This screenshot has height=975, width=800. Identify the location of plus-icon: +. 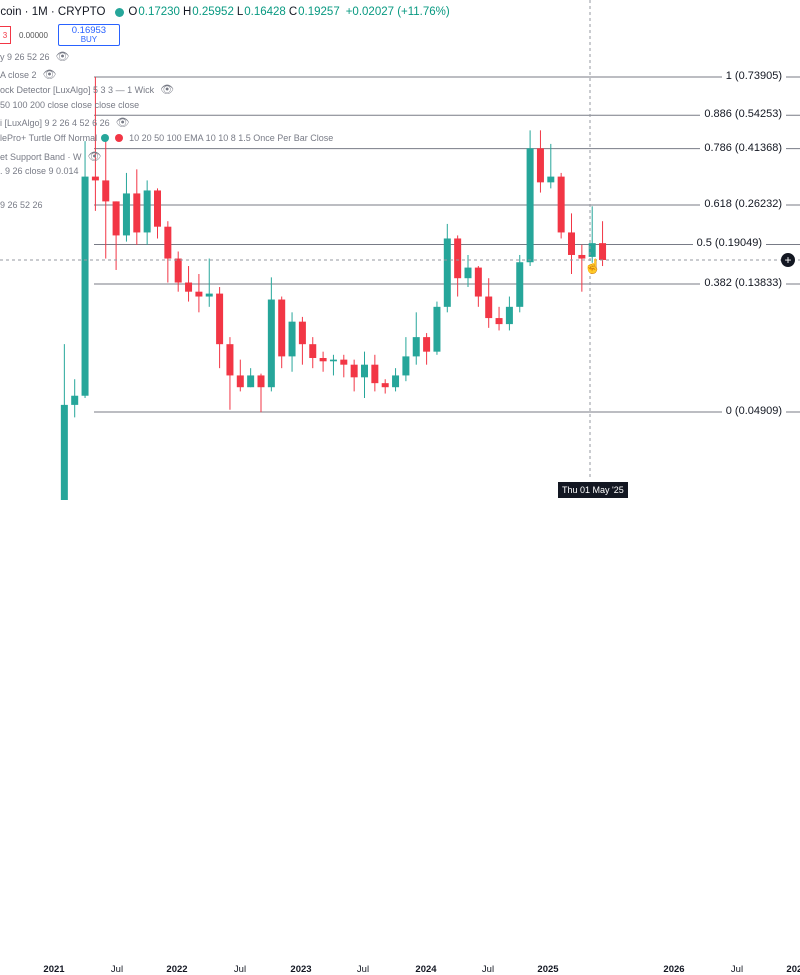
(788, 260).